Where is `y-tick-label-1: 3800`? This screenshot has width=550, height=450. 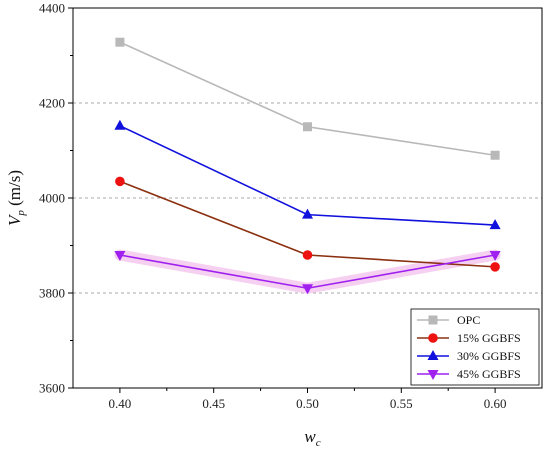 y-tick-label-1: 3800 is located at coordinates (52, 293).